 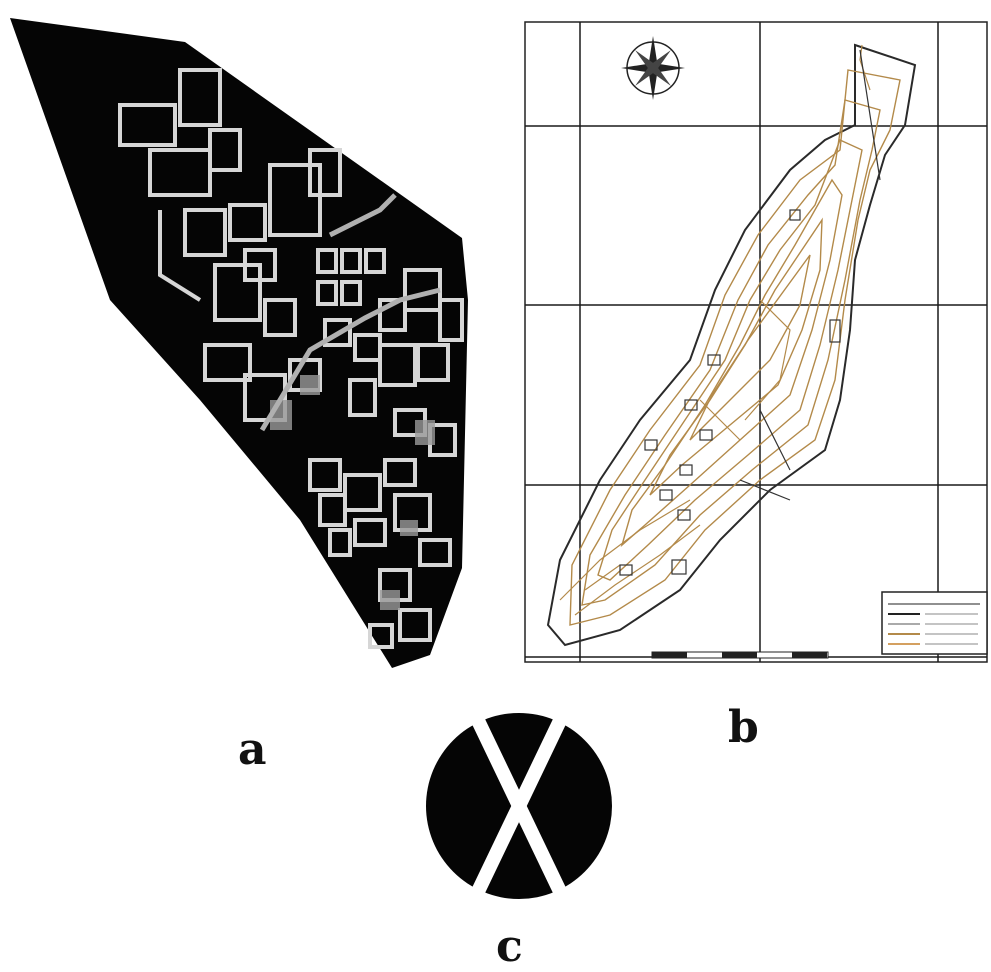 What do you see at coordinates (509, 946) in the screenshot?
I see `panel-label-c: c` at bounding box center [509, 946].